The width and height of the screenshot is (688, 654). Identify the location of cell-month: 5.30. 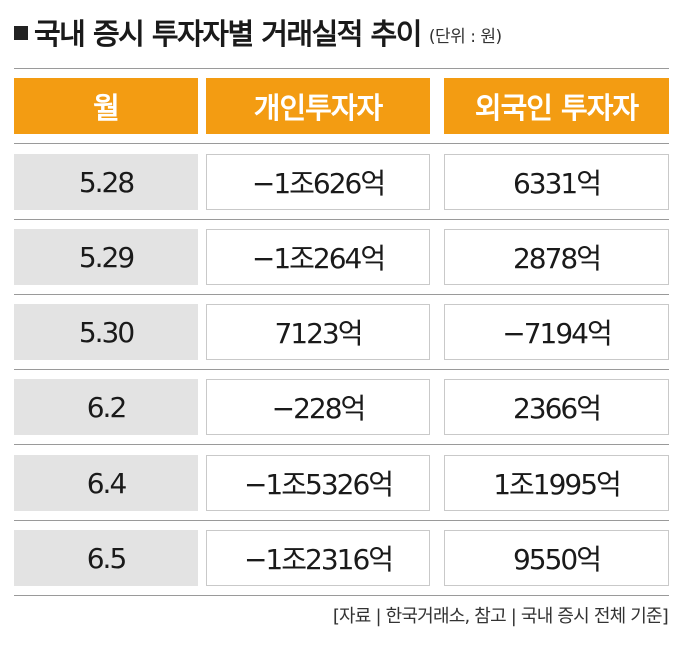
(106, 332).